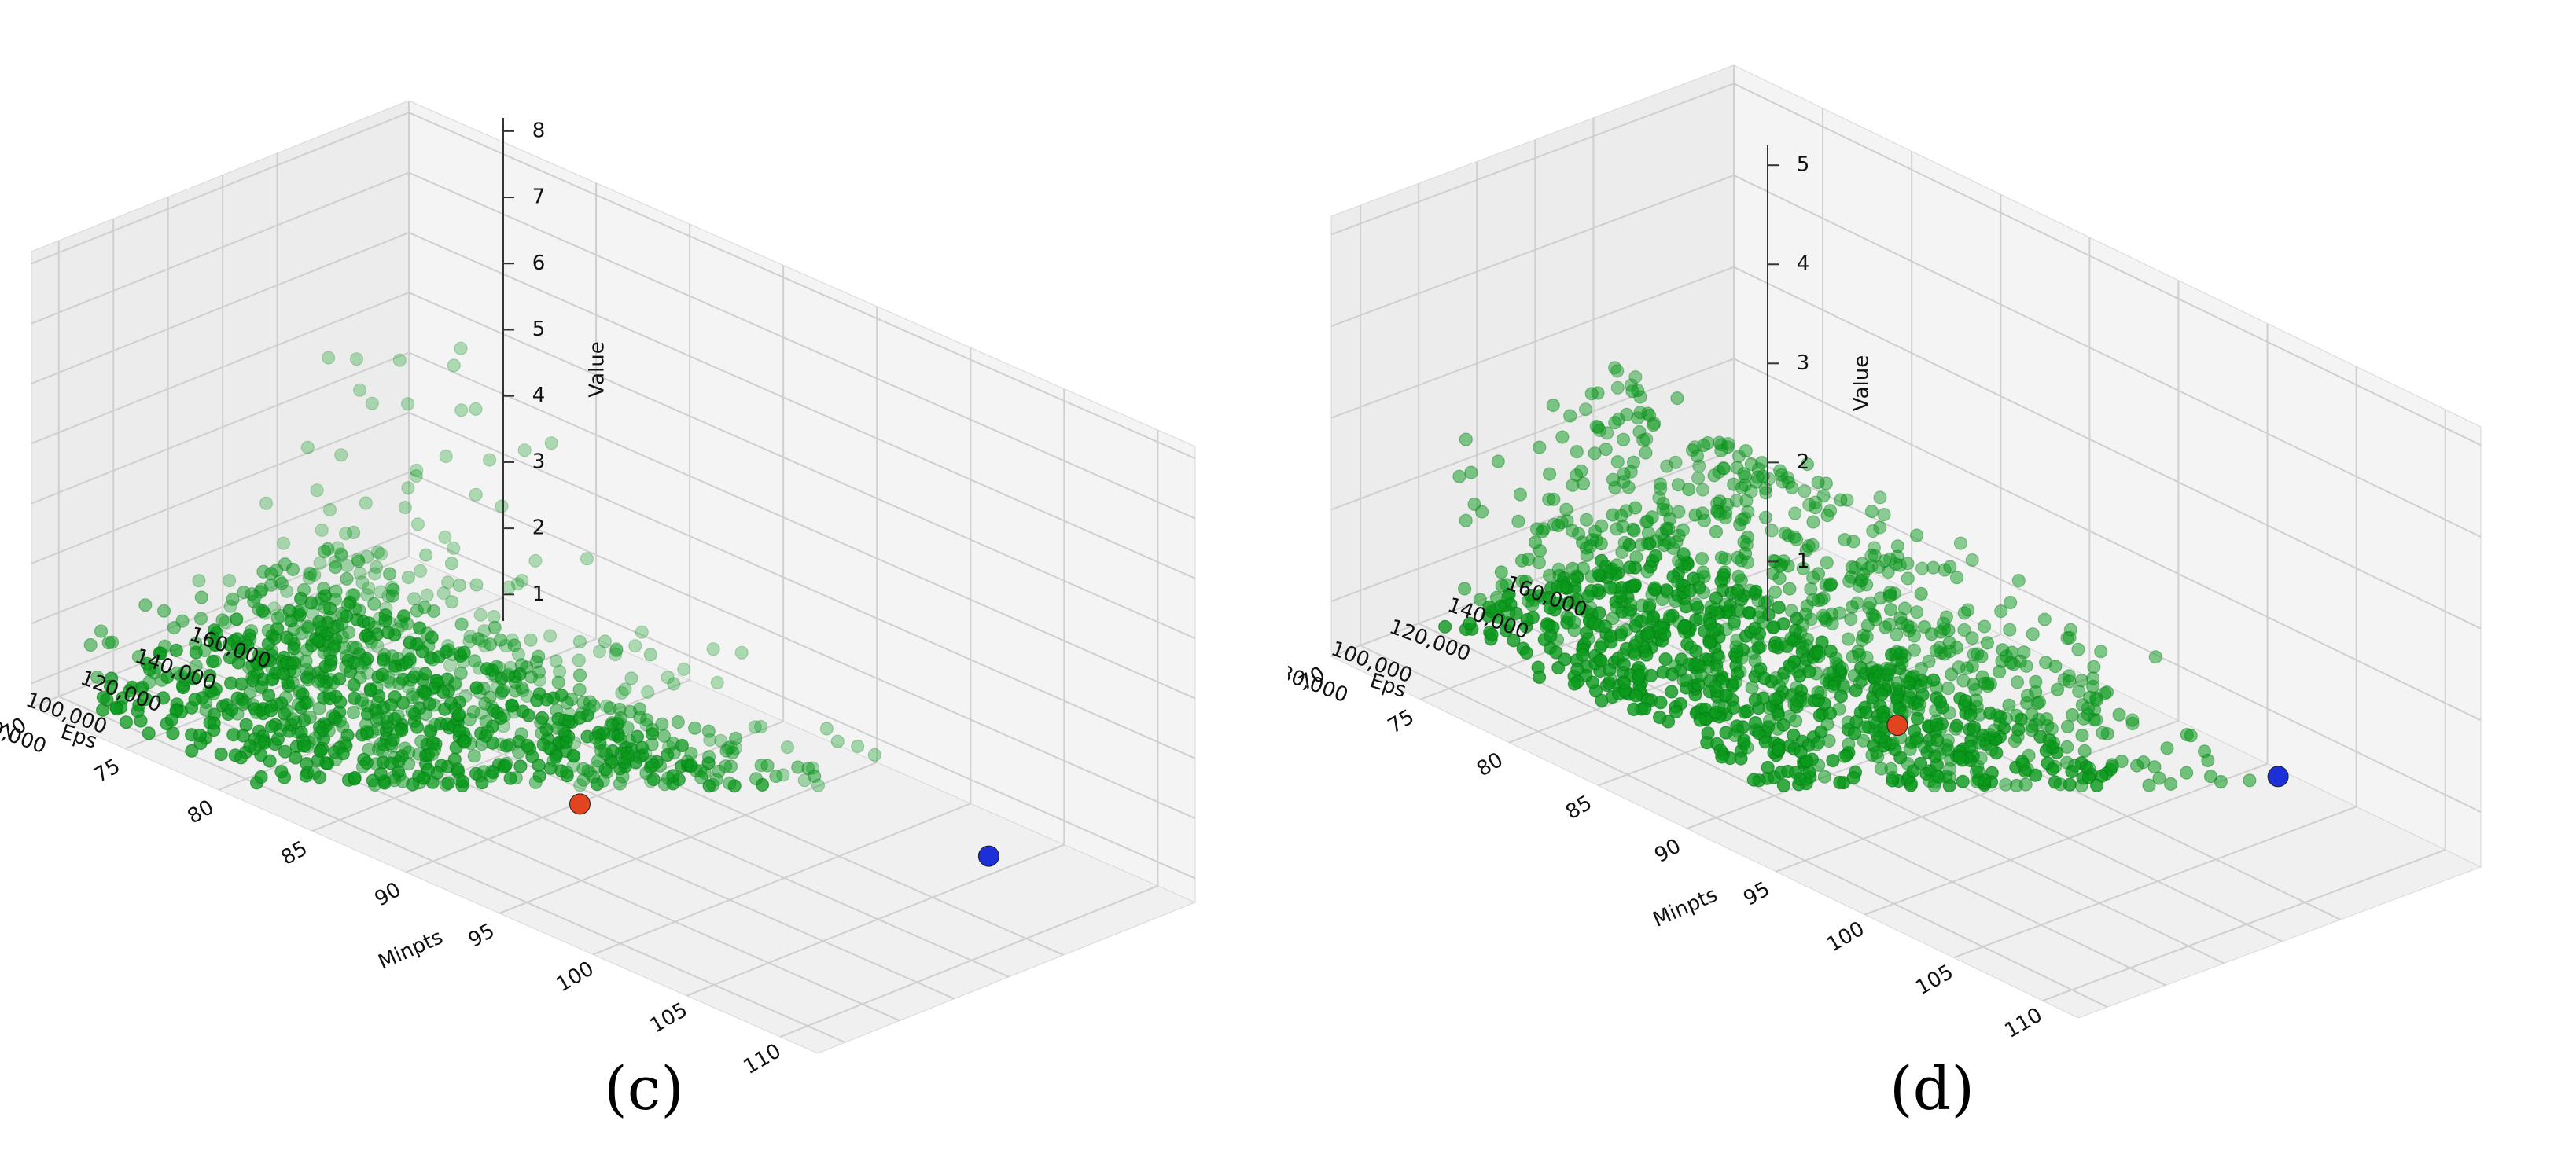 The width and height of the screenshot is (2576, 1150). What do you see at coordinates (576, 977) in the screenshot?
I see `minpts-tick-label: 100` at bounding box center [576, 977].